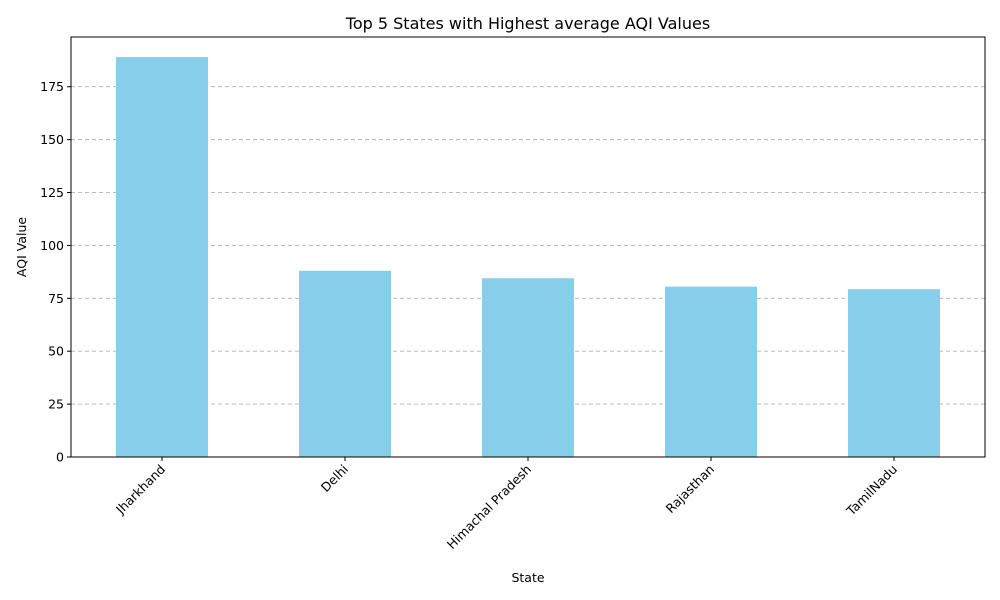  I want to click on bar-rajasthan, so click(711, 371).